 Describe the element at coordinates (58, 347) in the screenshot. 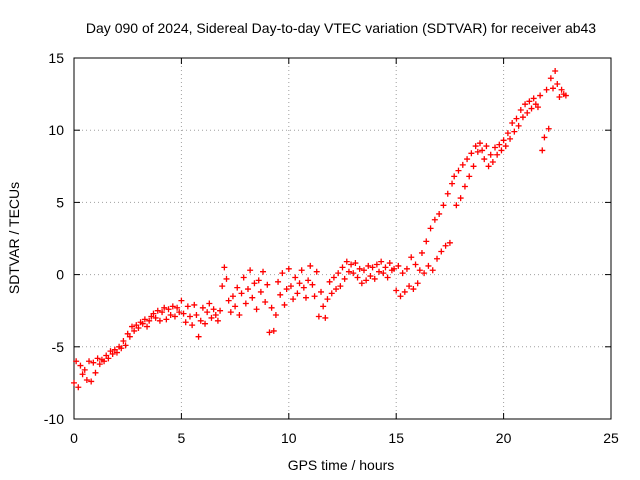

I see `y-tick-label: -5` at that location.